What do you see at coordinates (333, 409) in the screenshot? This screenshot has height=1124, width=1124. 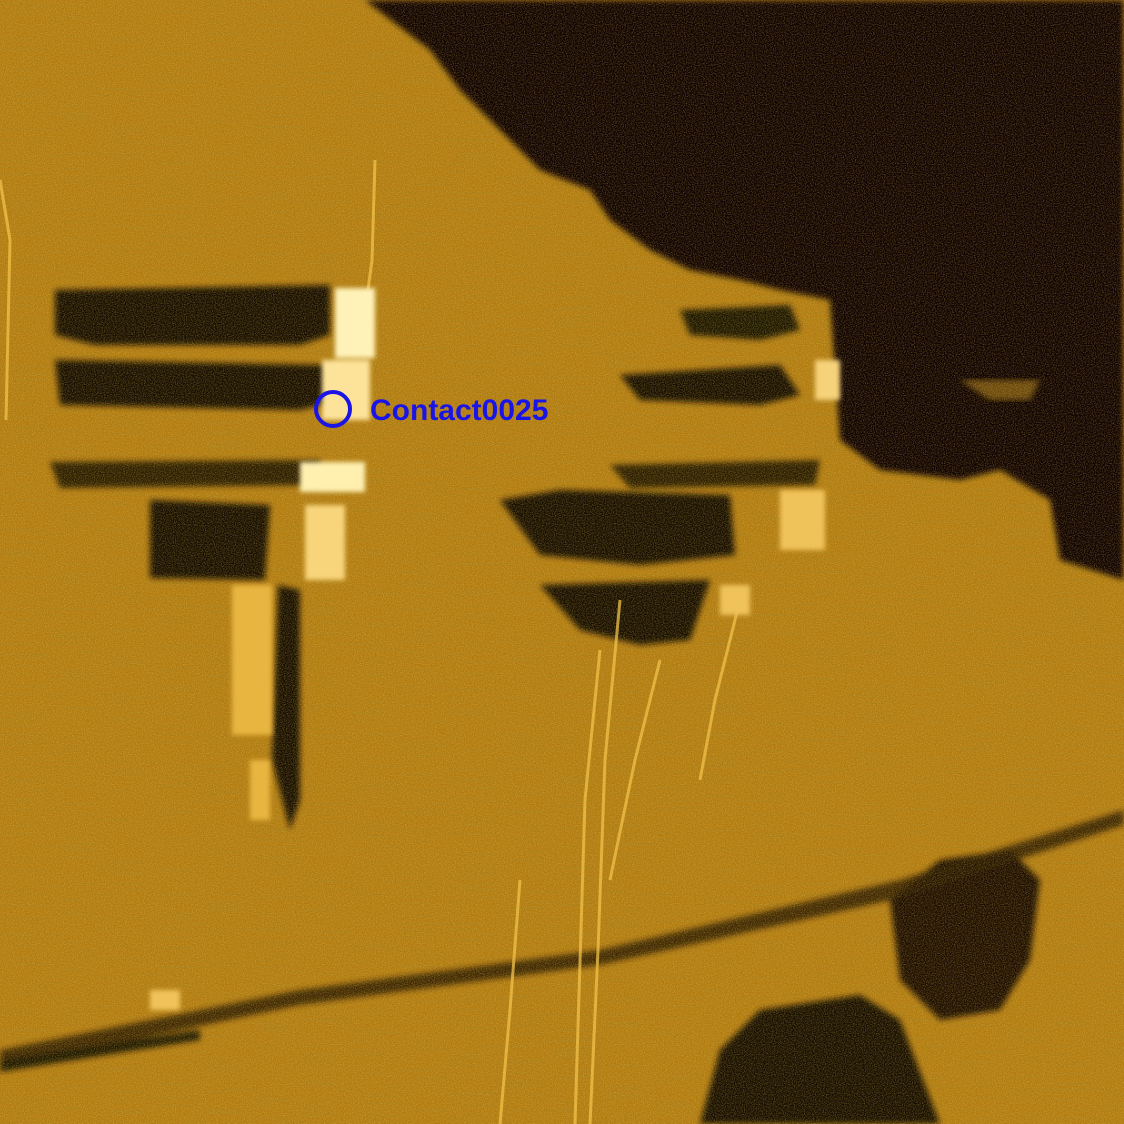 I see `contact-marker-circle` at bounding box center [333, 409].